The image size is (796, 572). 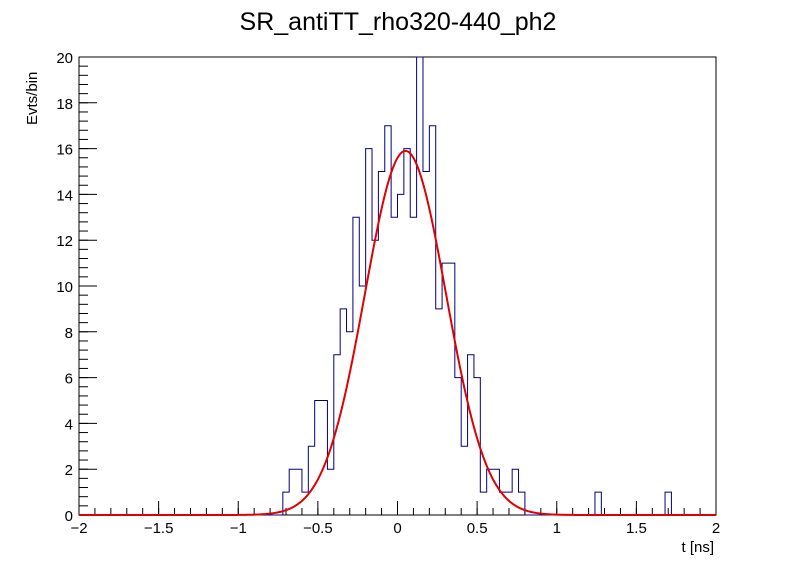 I want to click on y-tick-label: 0, so click(x=69, y=516).